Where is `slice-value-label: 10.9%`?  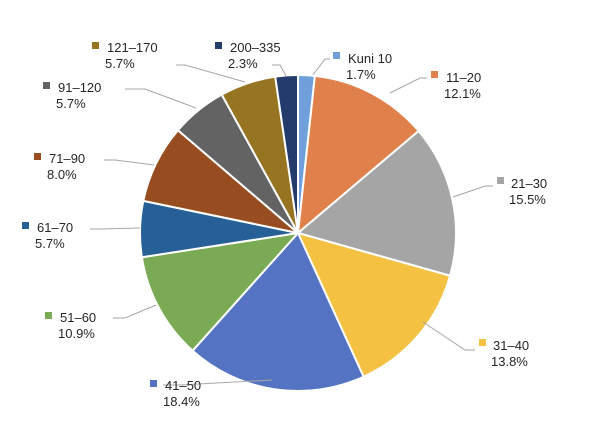
slice-value-label: 10.9% is located at coordinates (76, 333).